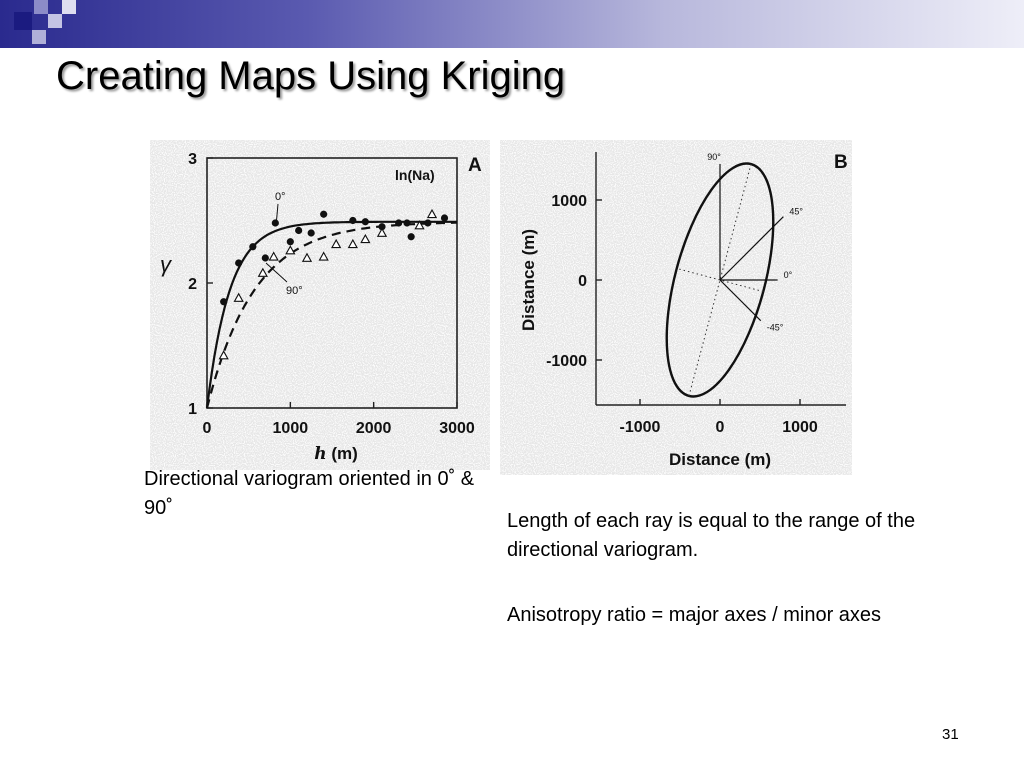  Describe the element at coordinates (374, 428) in the screenshot. I see `x-tick-label-2: 2000` at that location.